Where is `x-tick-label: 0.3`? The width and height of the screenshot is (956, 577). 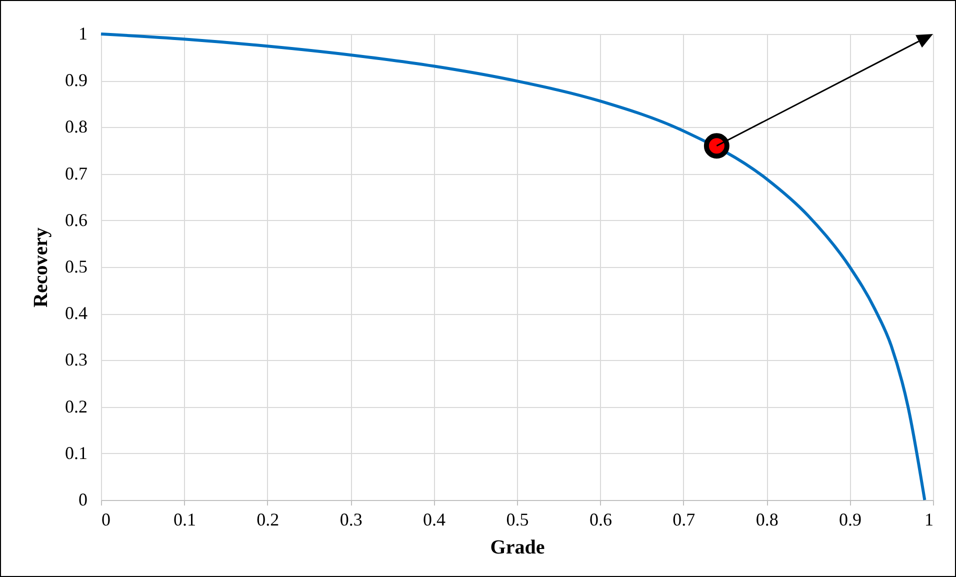 x-tick-label: 0.3 is located at coordinates (351, 520).